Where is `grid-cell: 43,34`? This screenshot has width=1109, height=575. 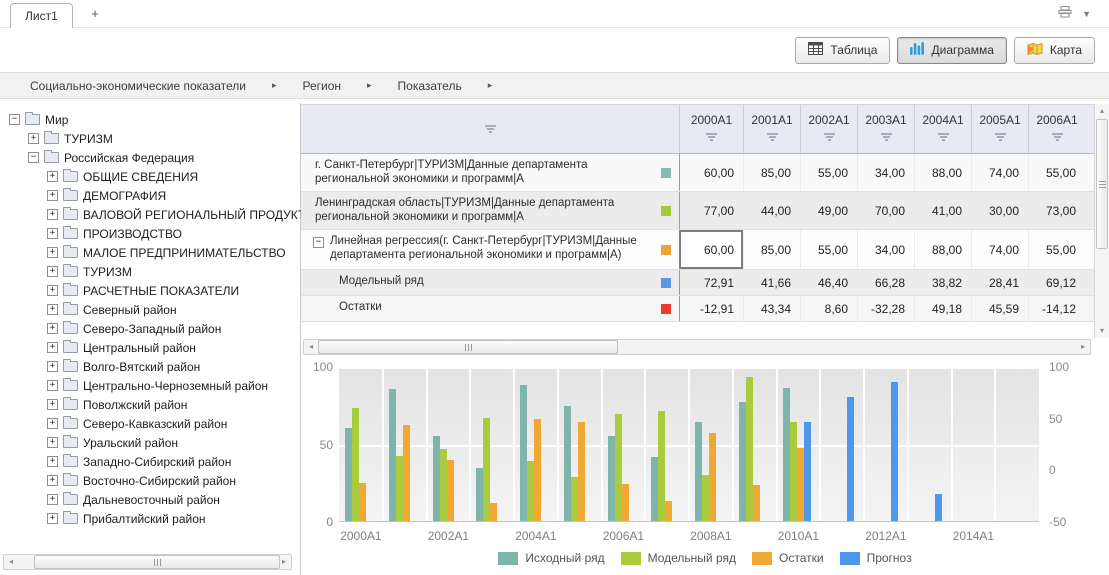
grid-cell: 43,34 is located at coordinates (771, 308).